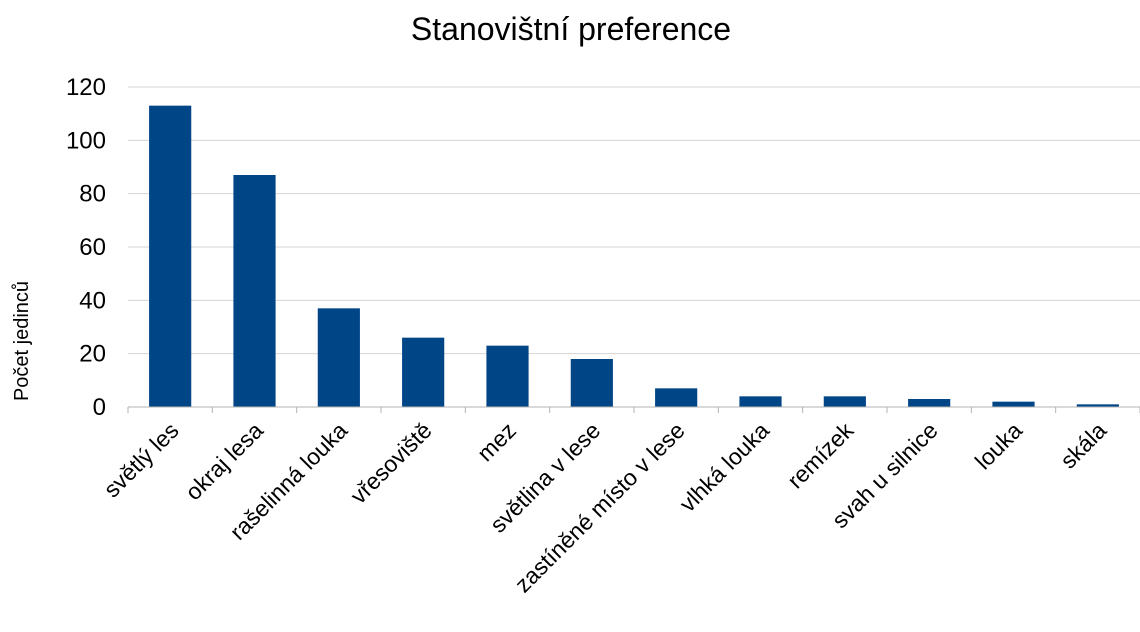 The height and width of the screenshot is (632, 1140). I want to click on category-label: mez, so click(496, 441).